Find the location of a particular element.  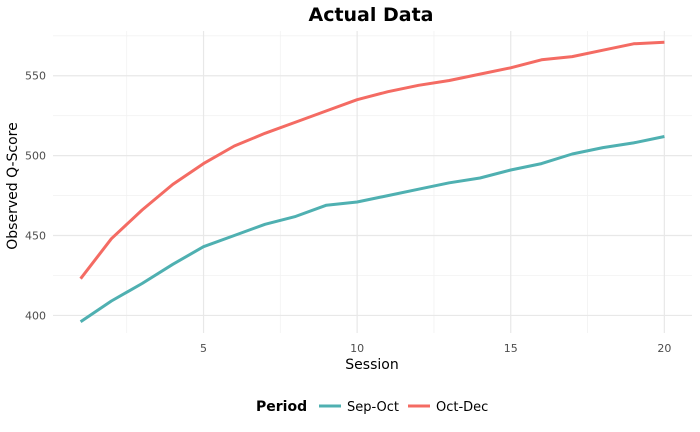

legend-title: Period is located at coordinates (281, 407).